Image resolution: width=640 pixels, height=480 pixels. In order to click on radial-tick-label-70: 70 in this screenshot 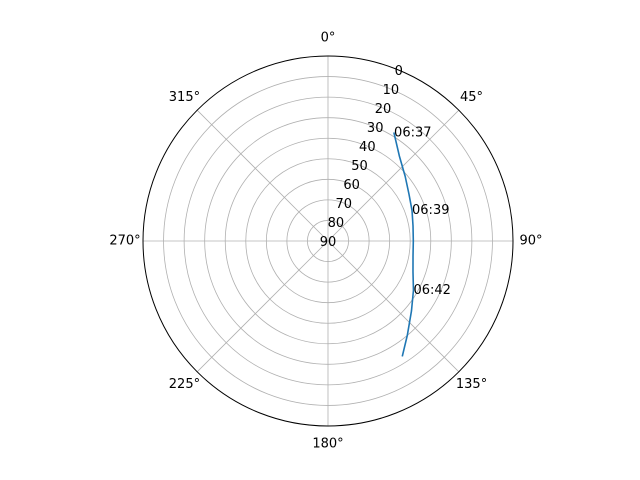, I will do `click(343, 204)`.